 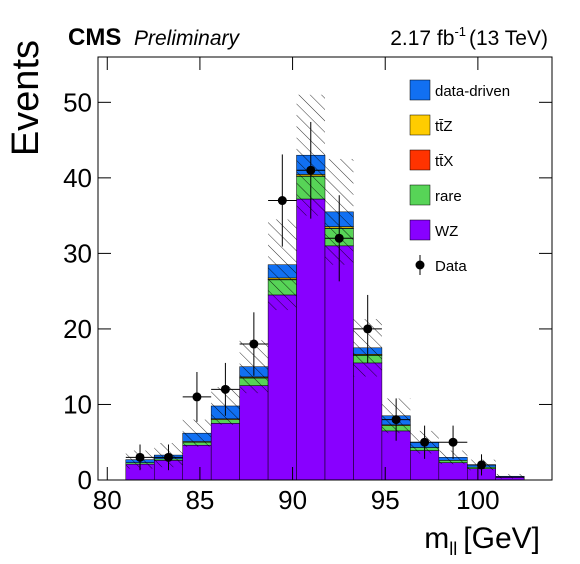 I want to click on y-tick-label: 40, so click(x=77, y=178).